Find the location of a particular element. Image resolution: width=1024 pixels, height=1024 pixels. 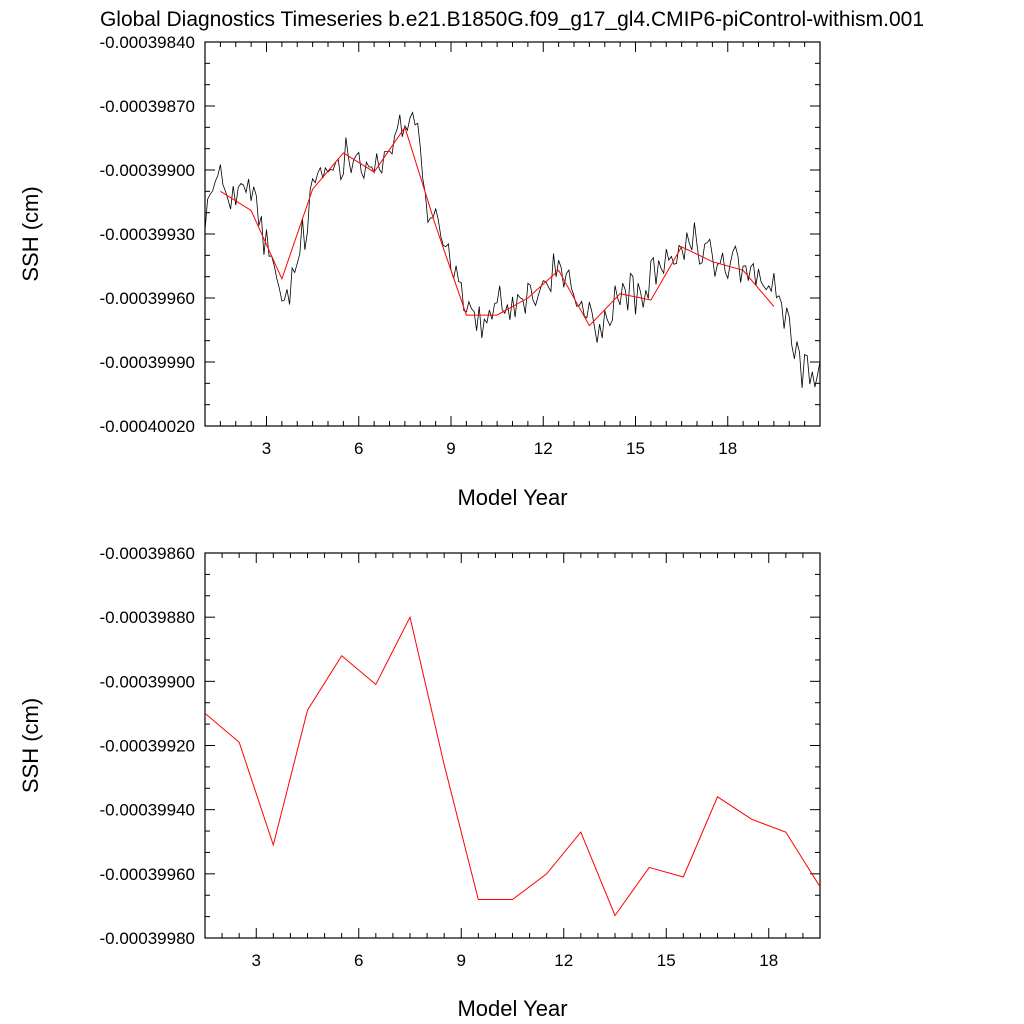

y-tick-label: -0.00039840 is located at coordinates (147, 42).